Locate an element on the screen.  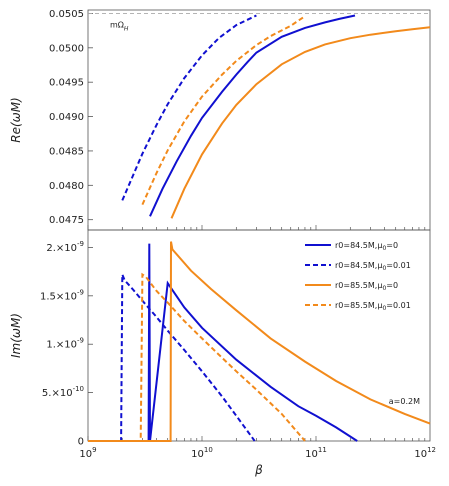
x-tick-label: 1011 is located at coordinates (316, 453).